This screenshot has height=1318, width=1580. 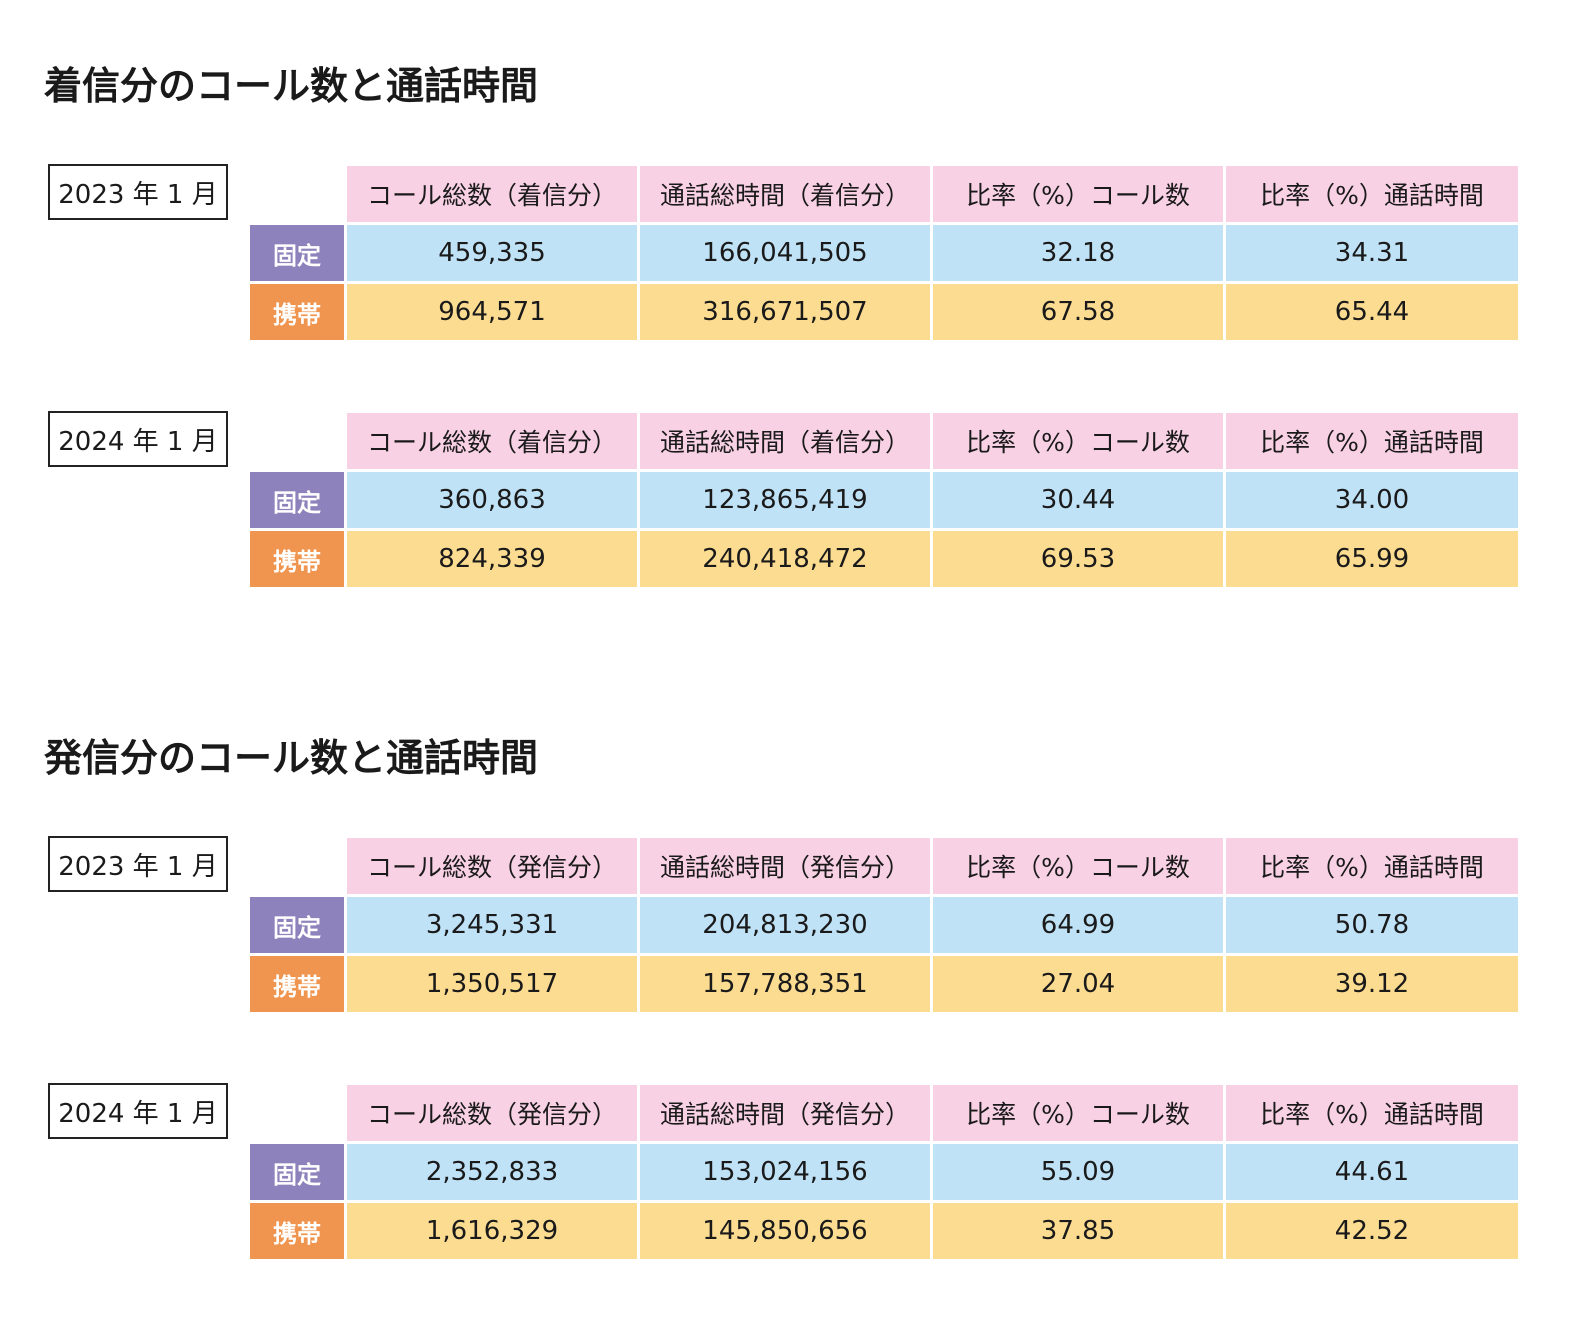 What do you see at coordinates (1372, 253) in the screenshot?
I see `table-cell: 34.31` at bounding box center [1372, 253].